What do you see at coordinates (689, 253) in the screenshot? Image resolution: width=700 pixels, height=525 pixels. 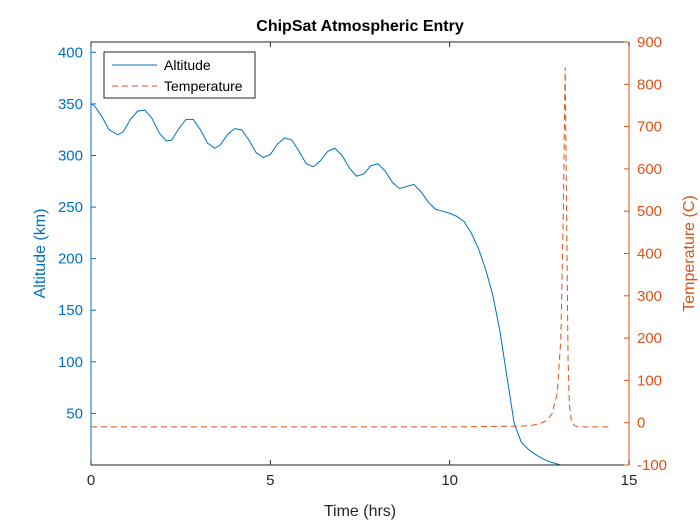 I see `y-axis-right-label: Temperature (C)` at bounding box center [689, 253].